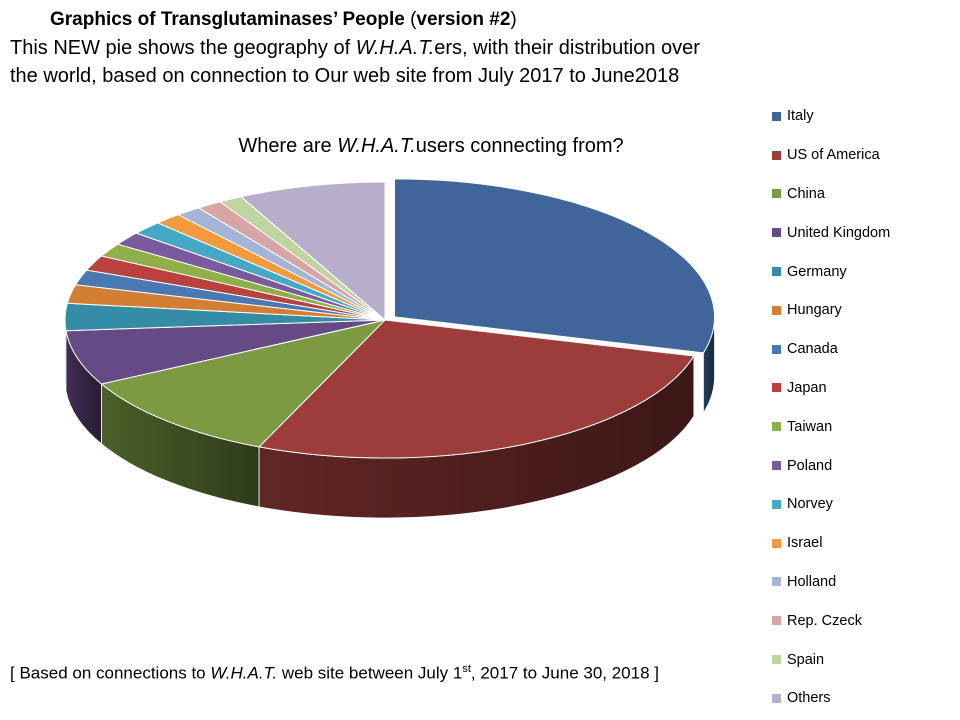  I want to click on title-version: version #2, so click(463, 19).